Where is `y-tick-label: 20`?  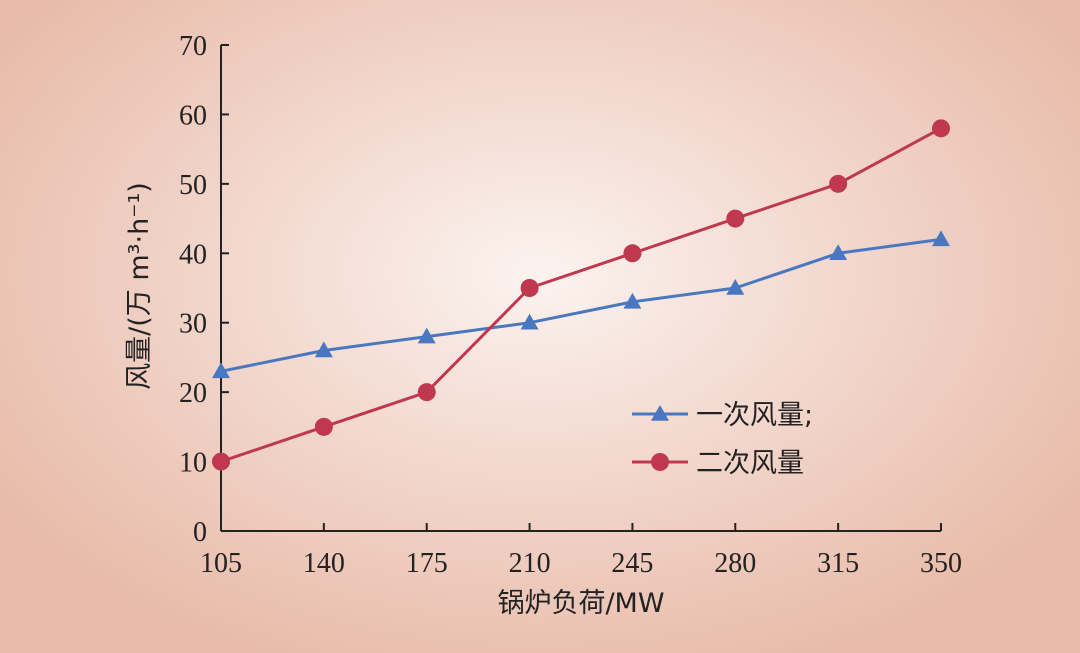 y-tick-label: 20 is located at coordinates (193, 393).